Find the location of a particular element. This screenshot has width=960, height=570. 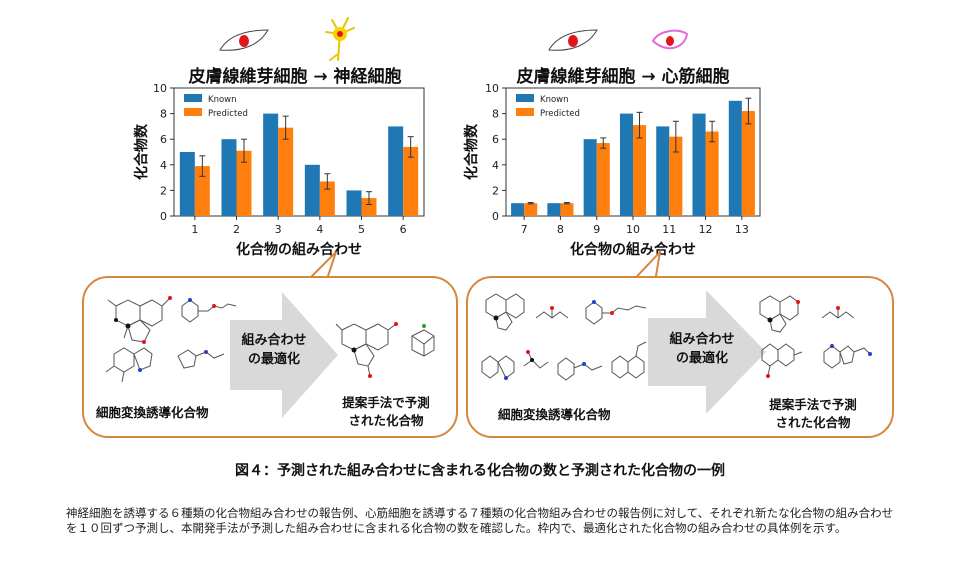

cardiomyocyte-cell-icon is located at coordinates (670, 39).